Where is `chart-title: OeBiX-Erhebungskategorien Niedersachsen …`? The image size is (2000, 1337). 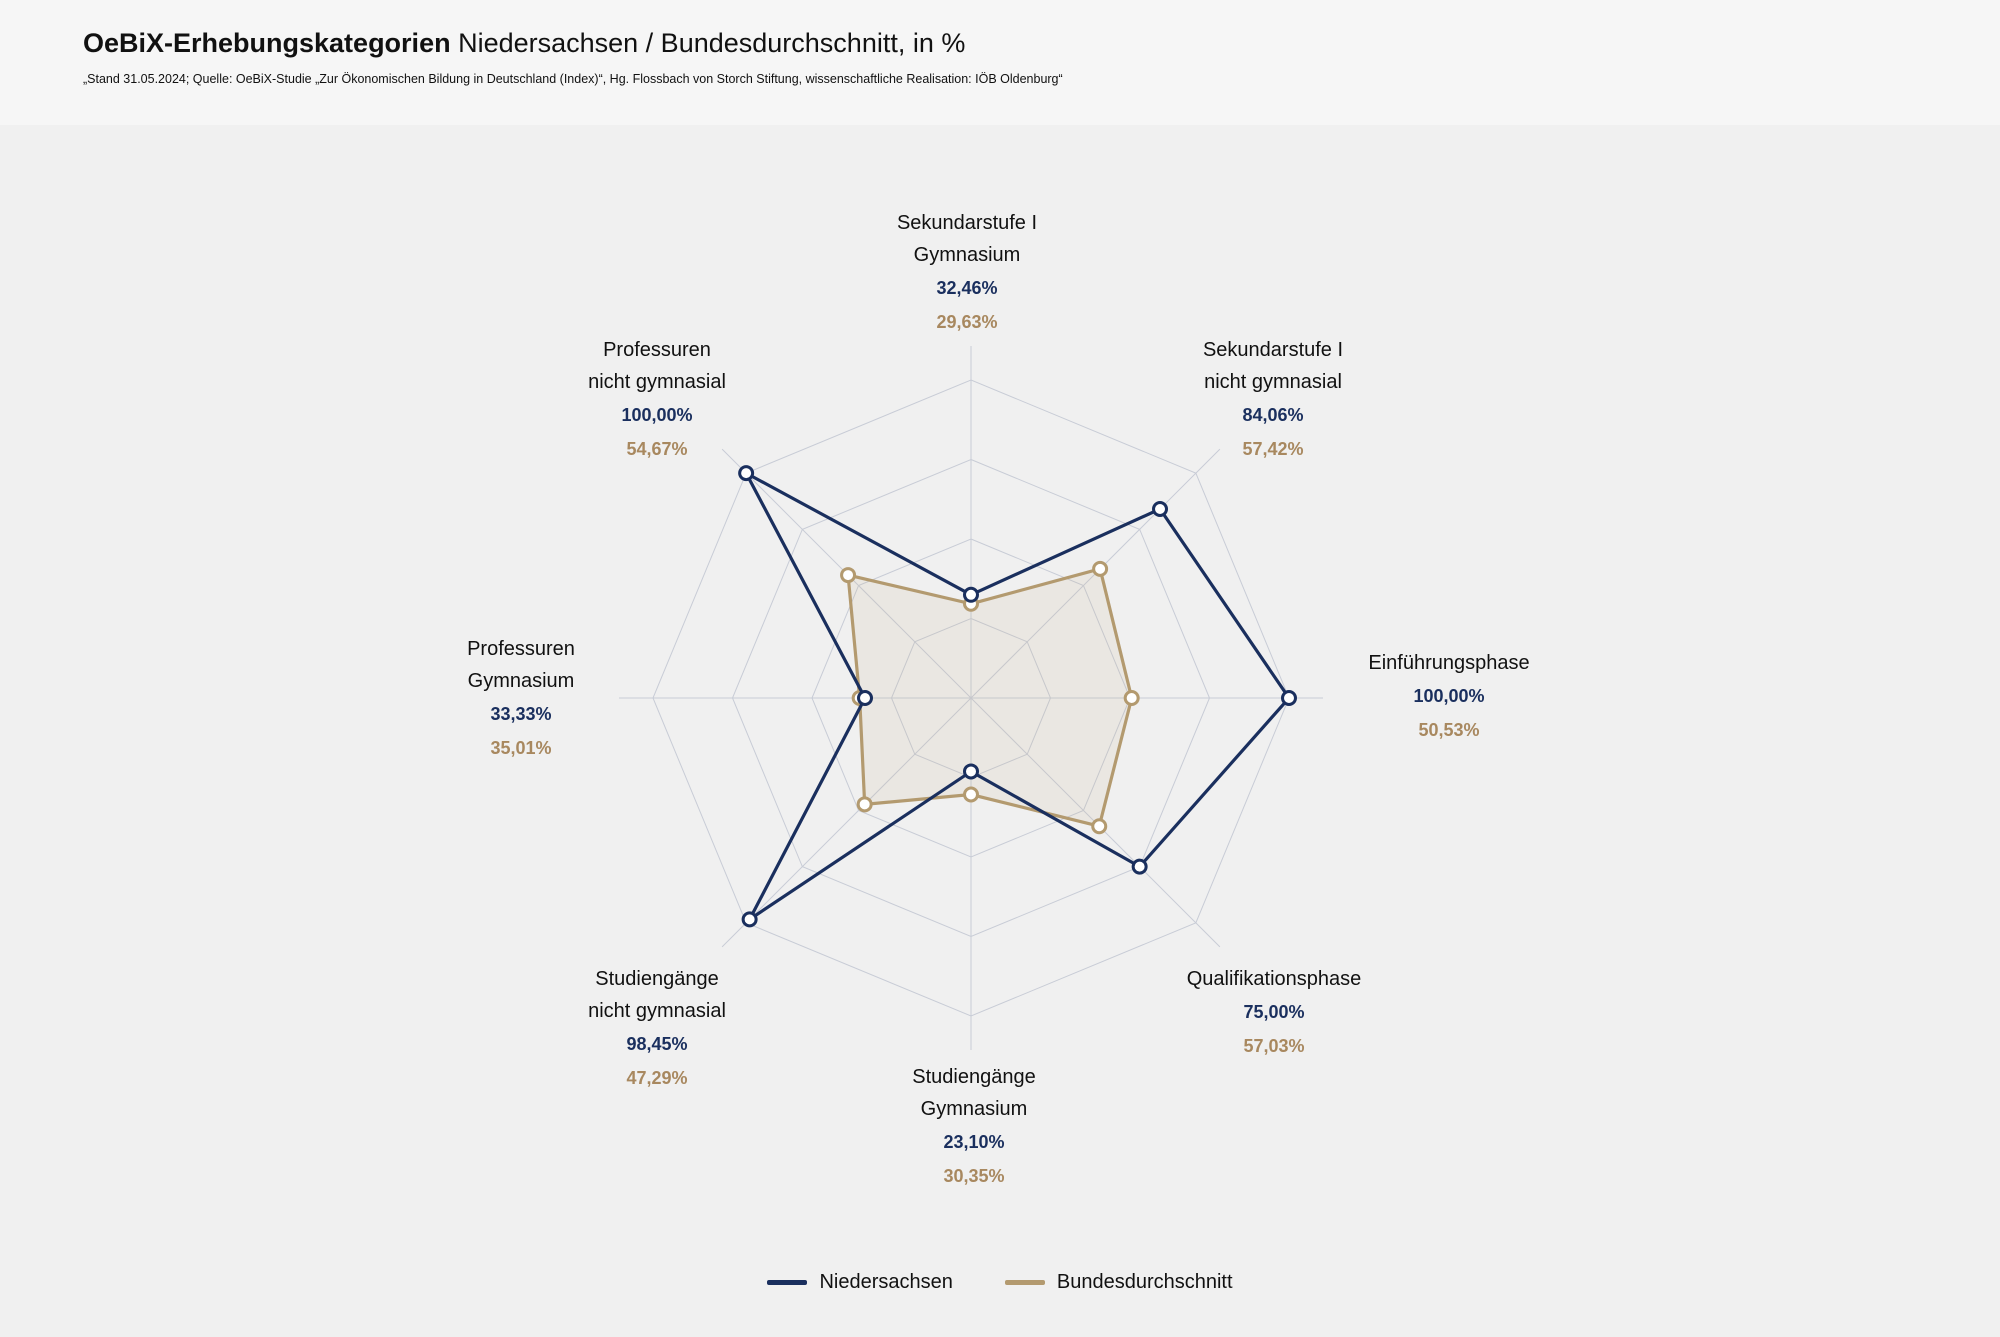
chart-title: OeBiX-Erhebungskategorien Niedersachsen … is located at coordinates (524, 43).